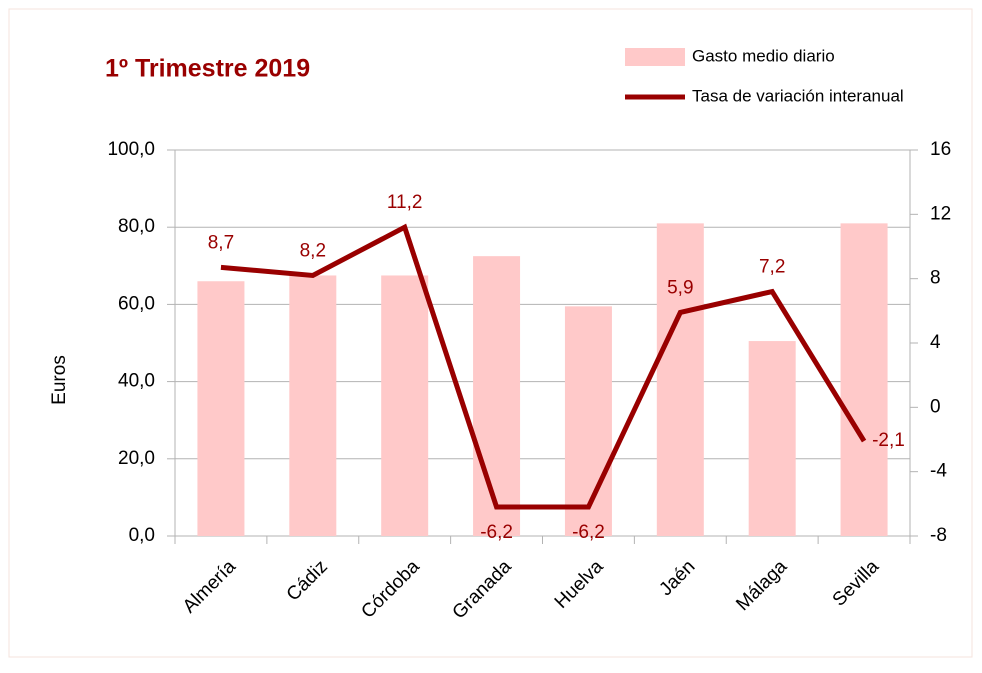  I want to click on y2-tick-label: 4, so click(935, 342).